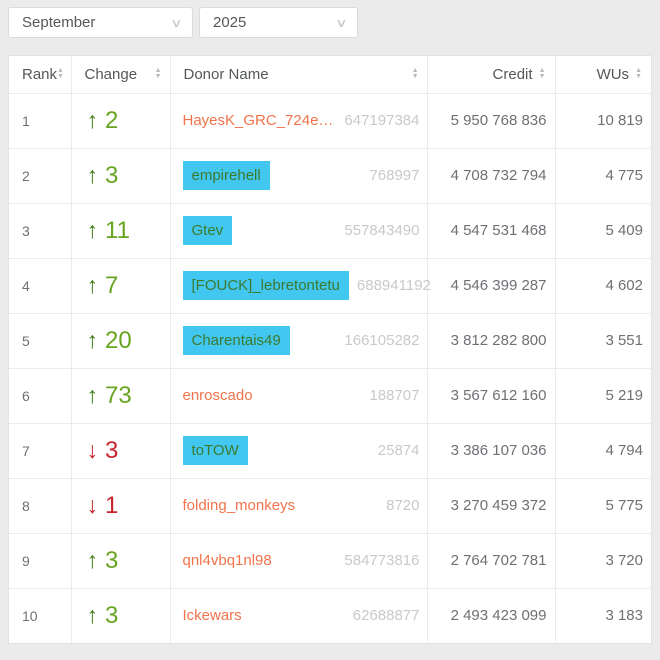 This screenshot has height=660, width=660. What do you see at coordinates (40, 285) in the screenshot?
I see `rank-cell: 4` at bounding box center [40, 285].